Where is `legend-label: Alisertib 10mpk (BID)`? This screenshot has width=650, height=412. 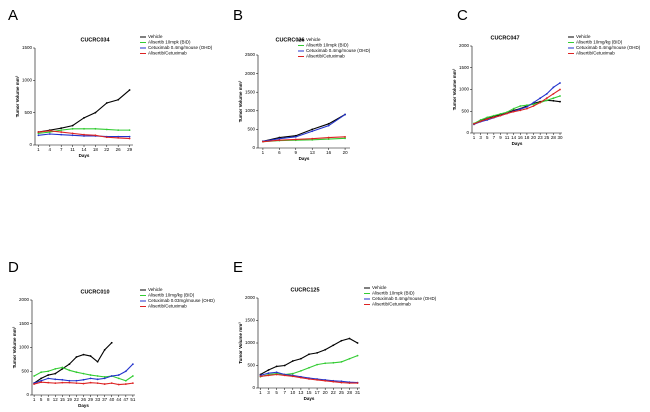 legend-label: Alisertib 10mpk (BID) is located at coordinates (393, 293).